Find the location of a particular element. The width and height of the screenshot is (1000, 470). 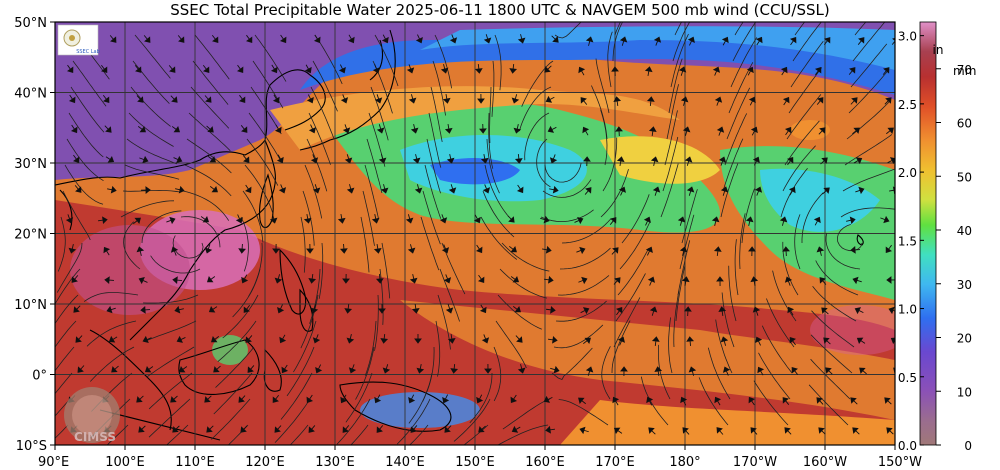

lat-label: 0° is located at coordinates (39, 376).